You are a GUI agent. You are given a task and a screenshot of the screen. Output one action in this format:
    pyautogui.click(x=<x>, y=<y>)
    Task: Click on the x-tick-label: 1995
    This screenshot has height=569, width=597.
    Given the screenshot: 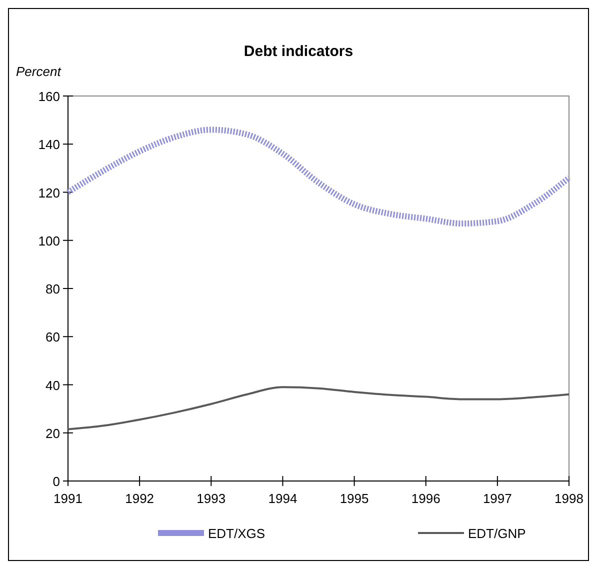 What is the action you would take?
    pyautogui.click(x=354, y=498)
    